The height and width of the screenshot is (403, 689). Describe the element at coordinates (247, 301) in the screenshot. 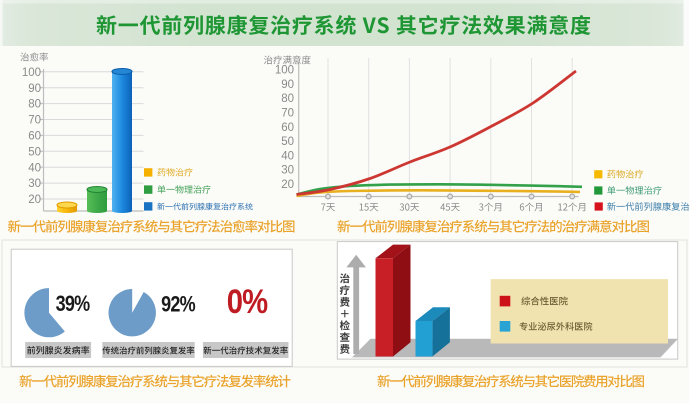

I see `svg-text: 0%` at that location.